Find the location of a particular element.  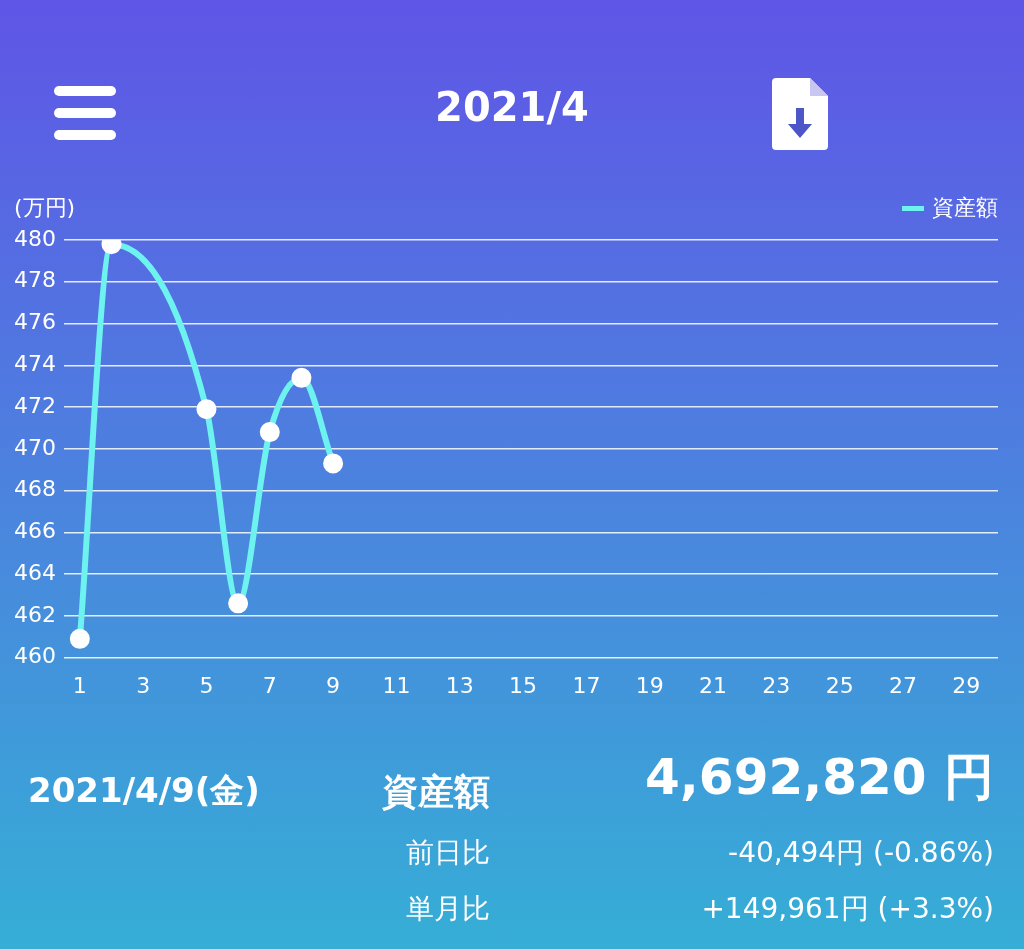

text: 前日比 is located at coordinates (448, 853).